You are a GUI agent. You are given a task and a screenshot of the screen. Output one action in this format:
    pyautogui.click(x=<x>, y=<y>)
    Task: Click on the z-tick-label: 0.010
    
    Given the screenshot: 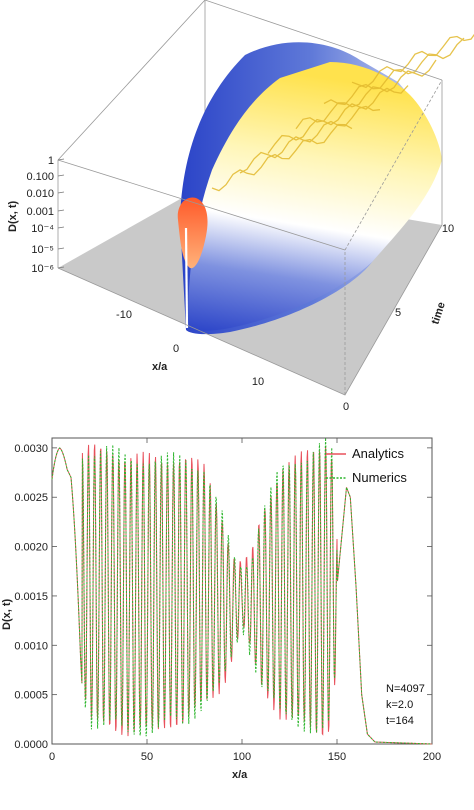 What is the action you would take?
    pyautogui.click(x=40, y=194)
    